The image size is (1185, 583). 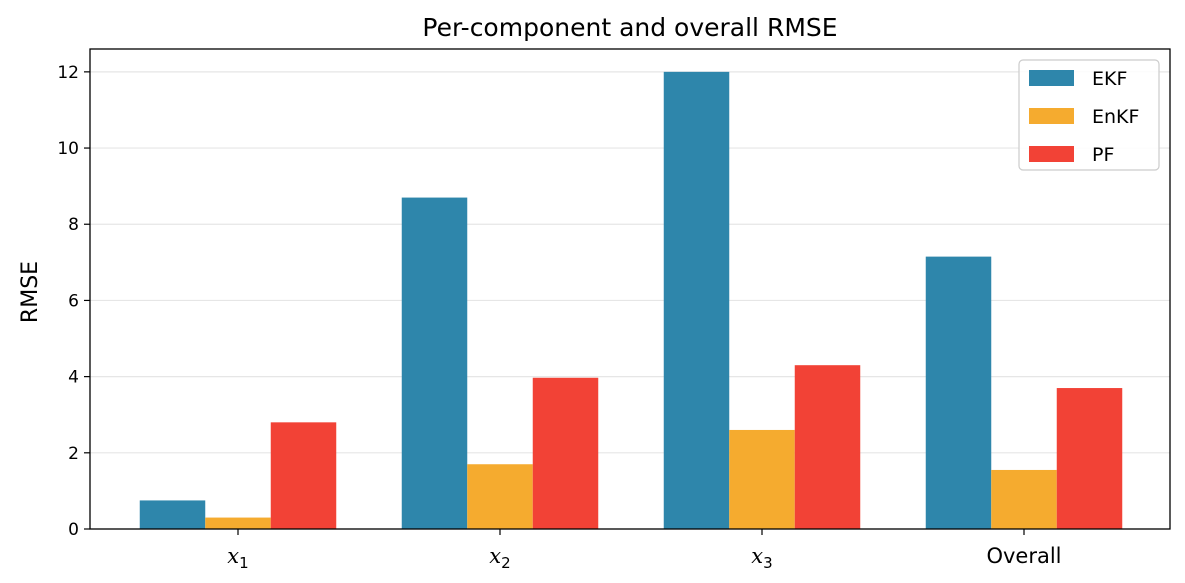 I want to click on chart-title: Per-component and overall RMSE, so click(x=629, y=27).